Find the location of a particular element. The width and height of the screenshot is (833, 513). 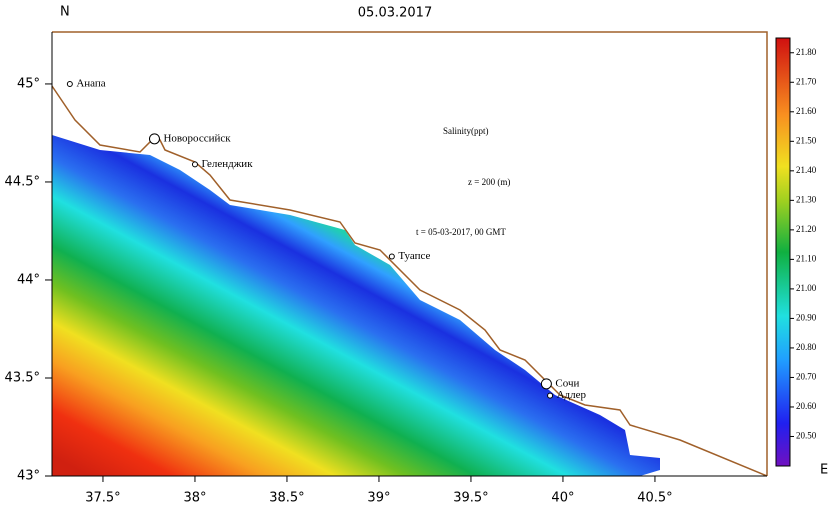

annotation: t = 05-03-2017, 00 GMT is located at coordinates (461, 232).